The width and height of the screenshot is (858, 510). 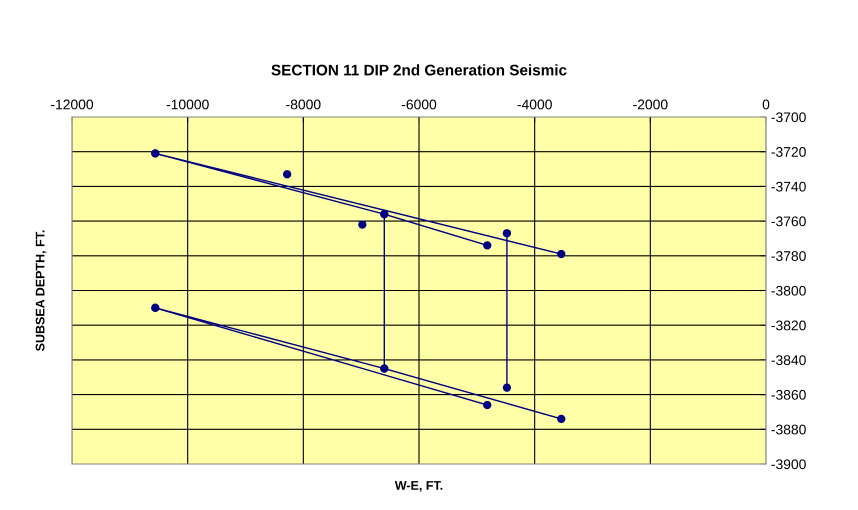 I want to click on x-axis-title: W-E, FT., so click(x=418, y=486).